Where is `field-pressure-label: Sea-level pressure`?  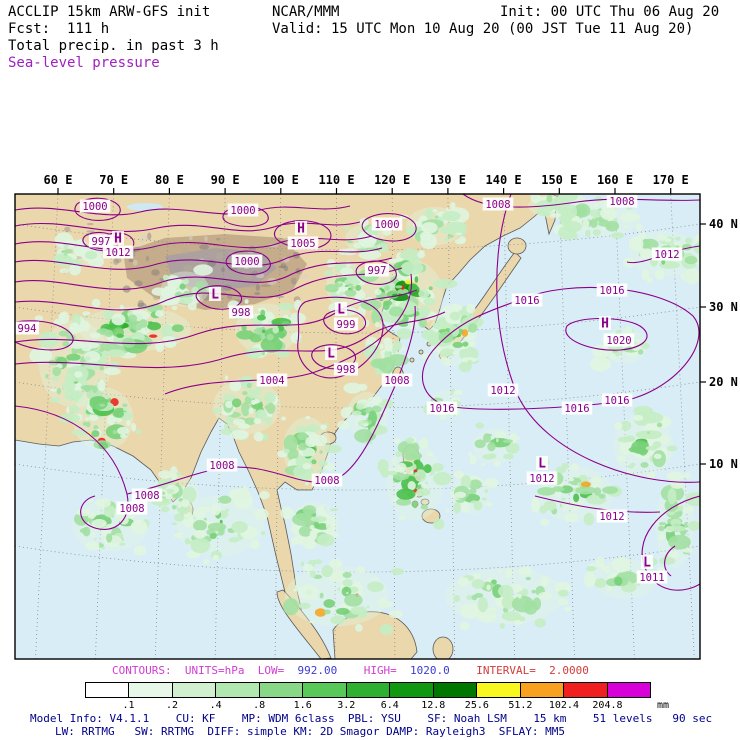
field-pressure-label: Sea-level pressure is located at coordinates (84, 63).